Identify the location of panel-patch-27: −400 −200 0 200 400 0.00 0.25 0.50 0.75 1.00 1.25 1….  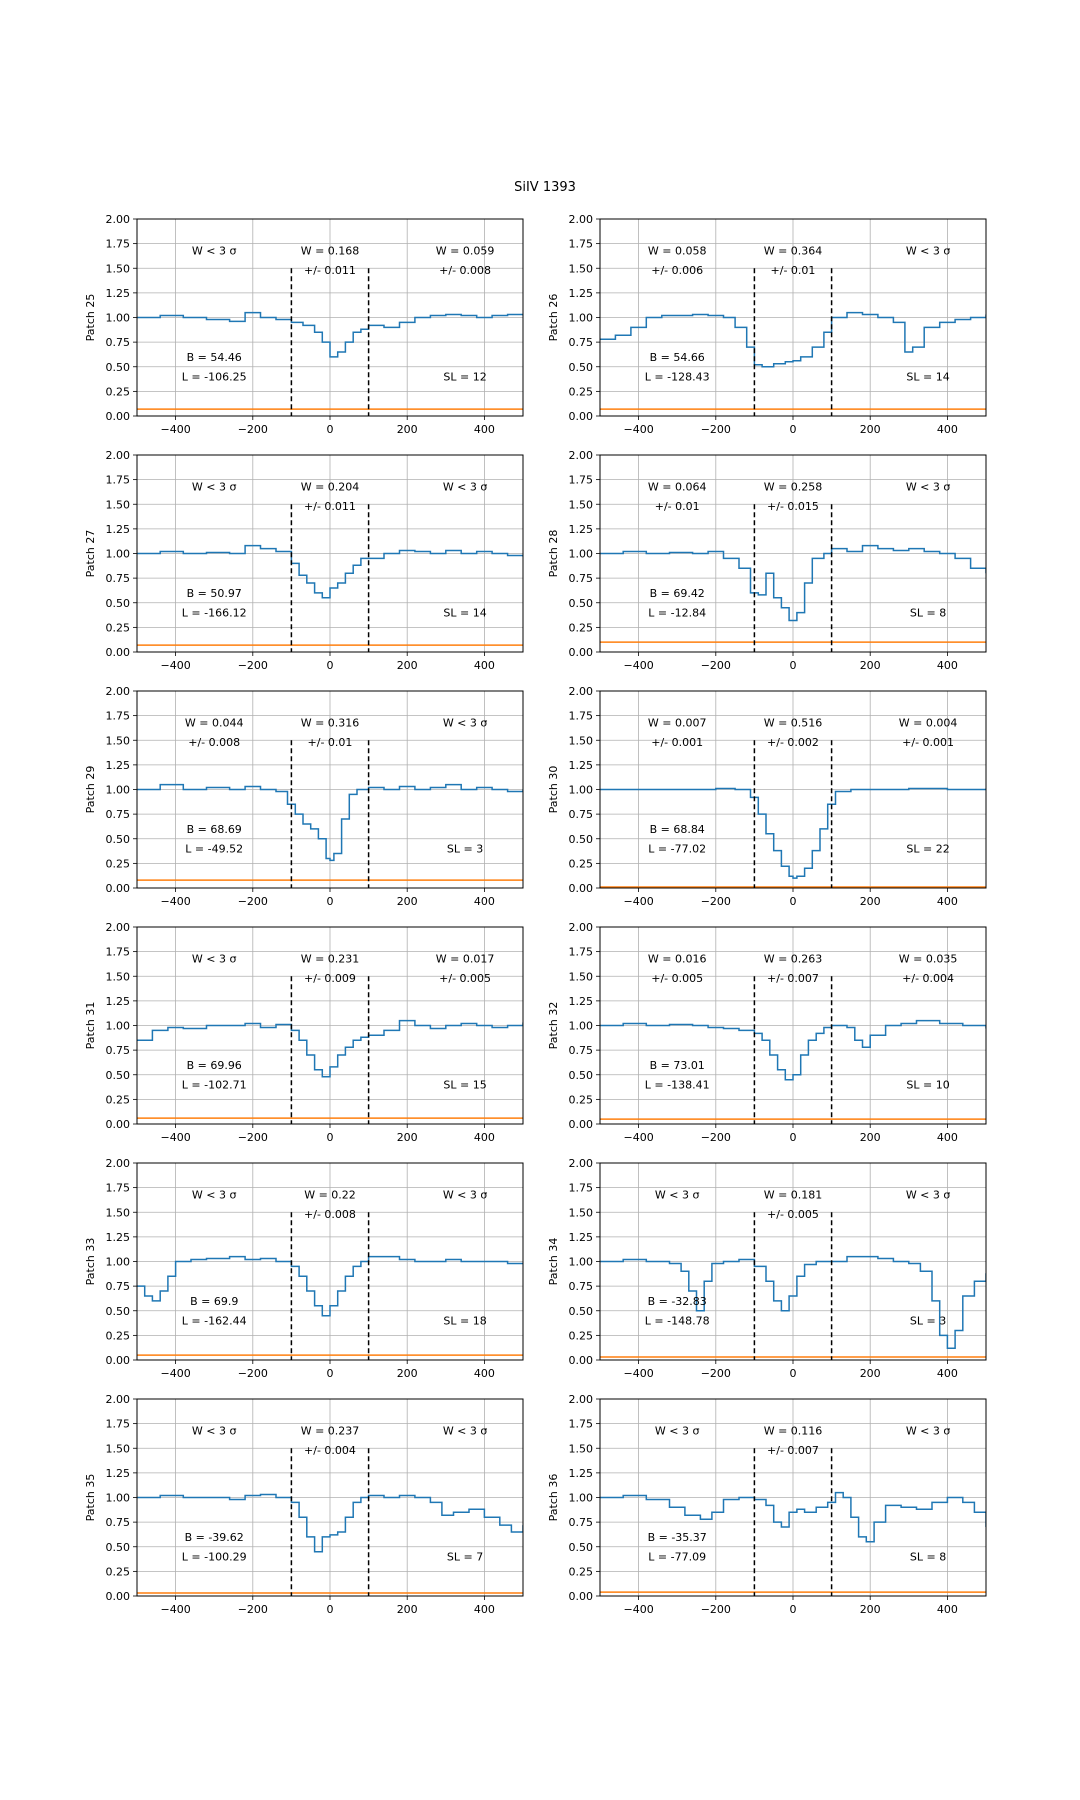
(304, 560).